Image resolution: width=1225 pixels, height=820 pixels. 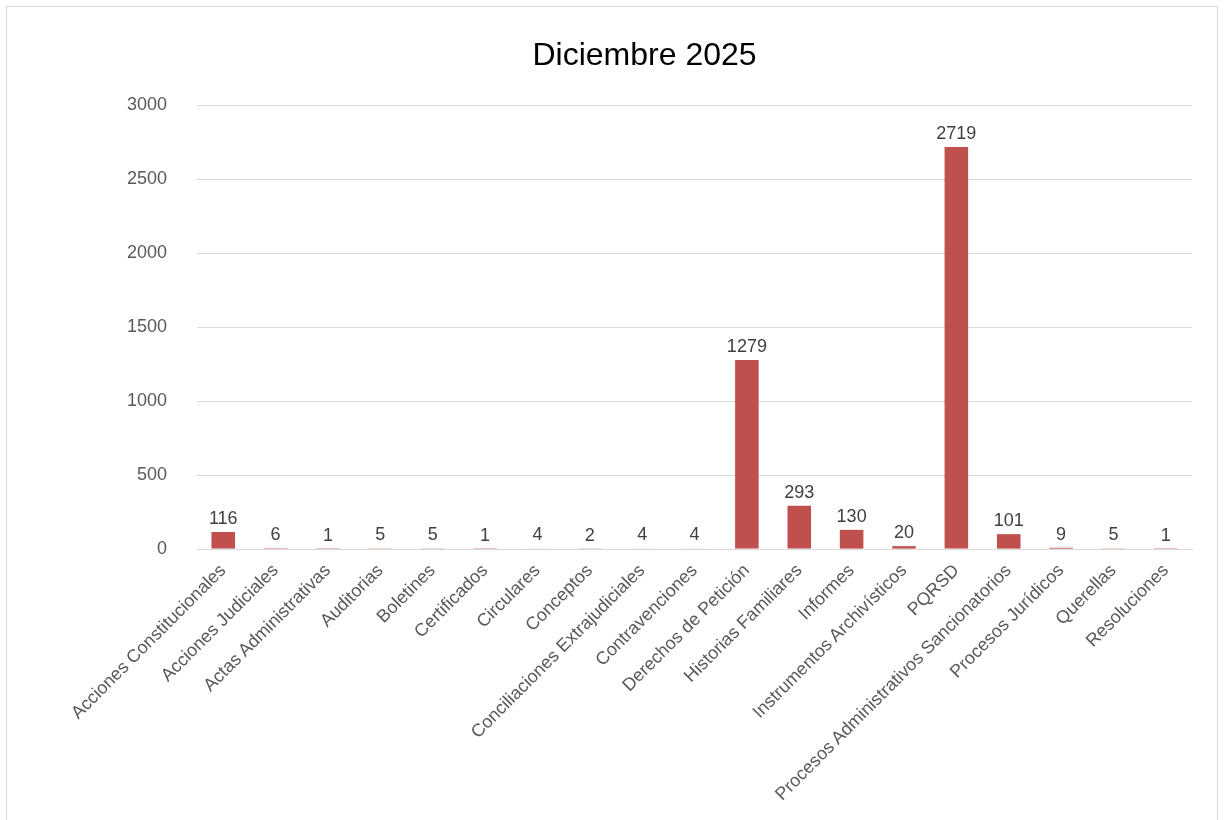 What do you see at coordinates (147, 178) in the screenshot?
I see `y-tick-label: 2500` at bounding box center [147, 178].